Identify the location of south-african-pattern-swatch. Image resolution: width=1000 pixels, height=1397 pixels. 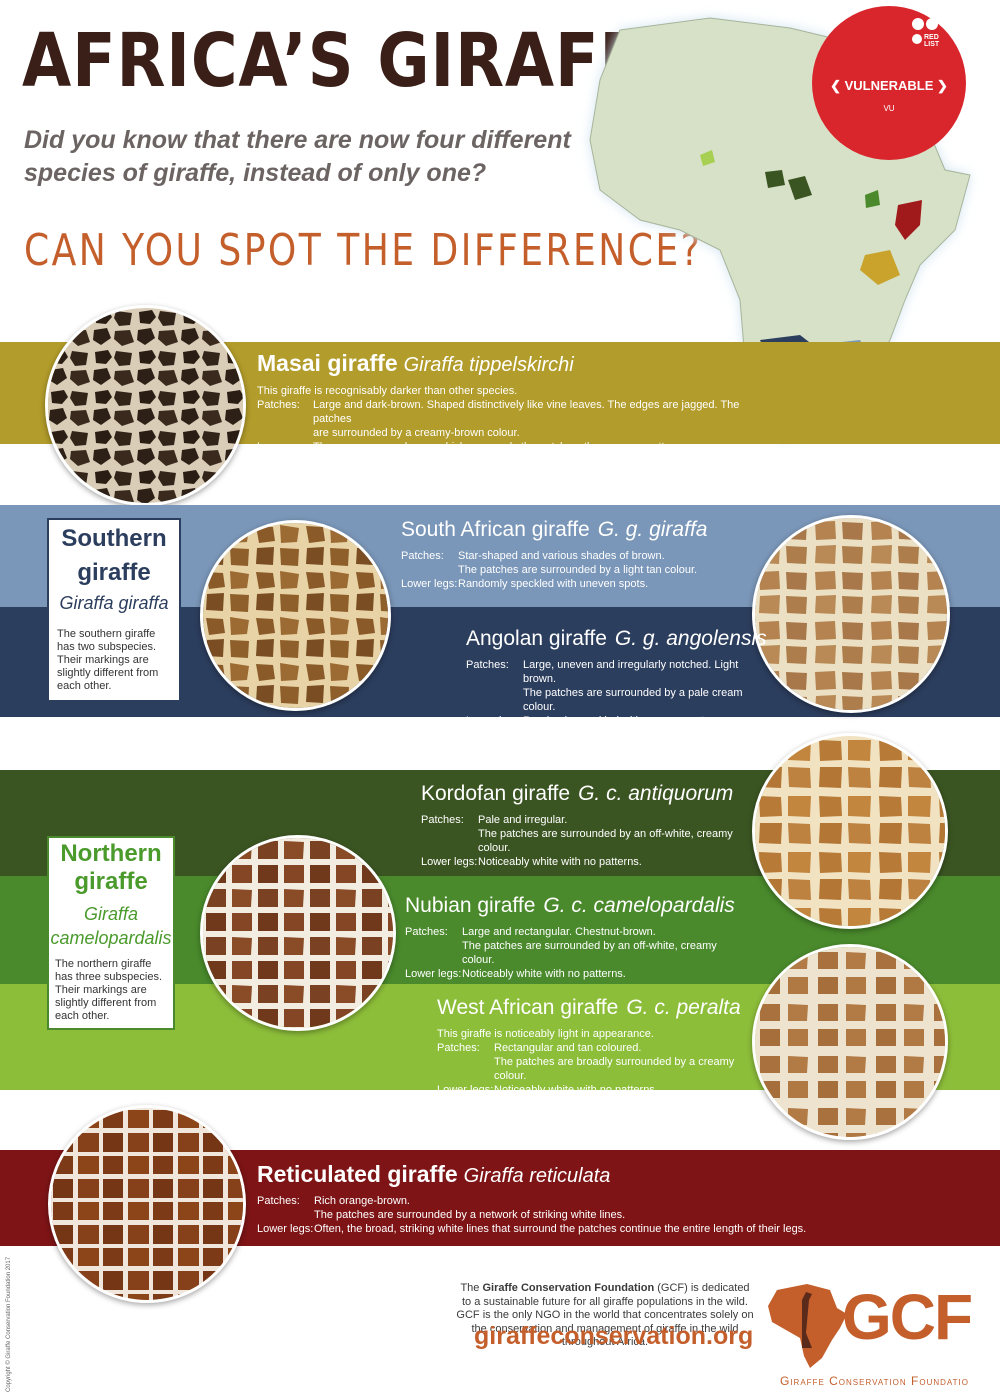
(295, 615).